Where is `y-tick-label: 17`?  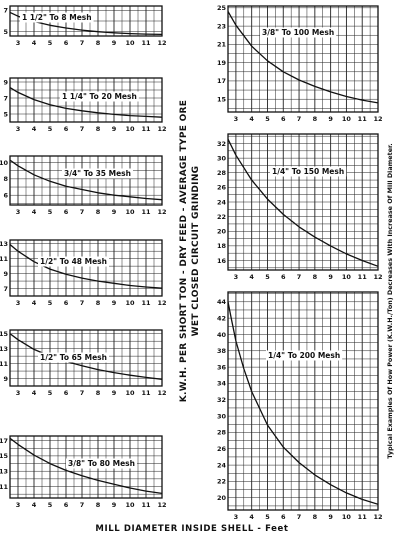 y-tick-label: 17 is located at coordinates (221, 81).